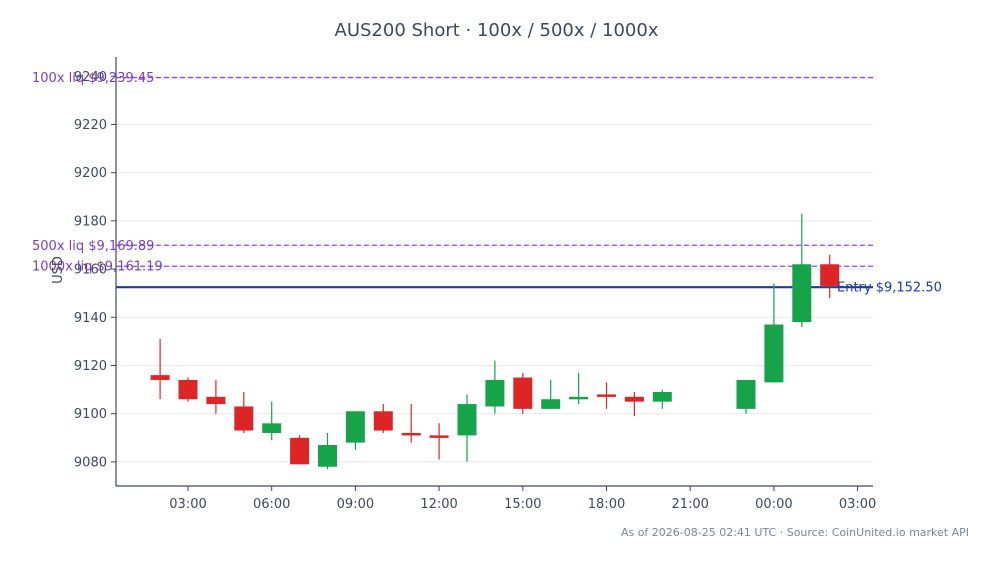 Image resolution: width=993 pixels, height=564 pixels. Describe the element at coordinates (271, 504) in the screenshot. I see `x-tick-label: 06:00` at that location.